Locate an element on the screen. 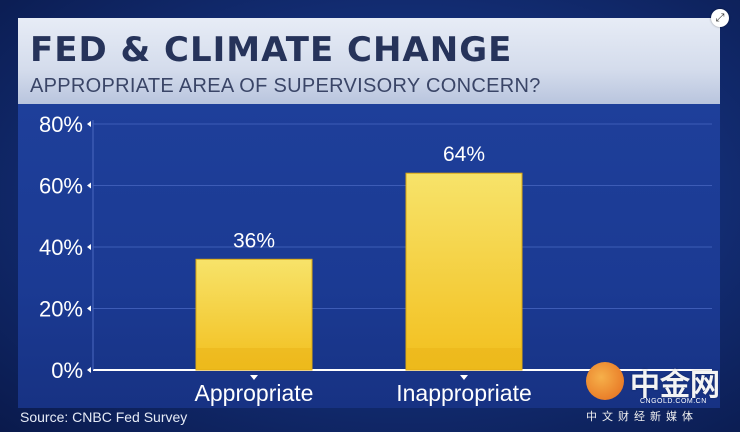 Image resolution: width=740 pixels, height=432 pixels. y-tick-label: 40% is located at coordinates (61, 247).